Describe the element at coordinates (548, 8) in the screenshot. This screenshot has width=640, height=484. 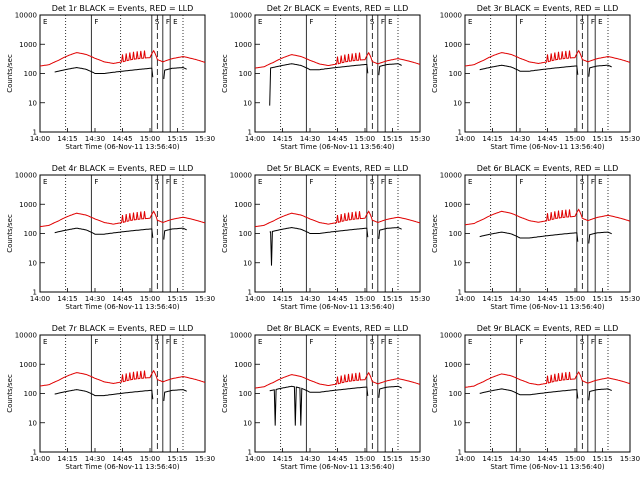
I see `panel-3-title: Det 3r BLACK = Events, RED = LLD` at that location.